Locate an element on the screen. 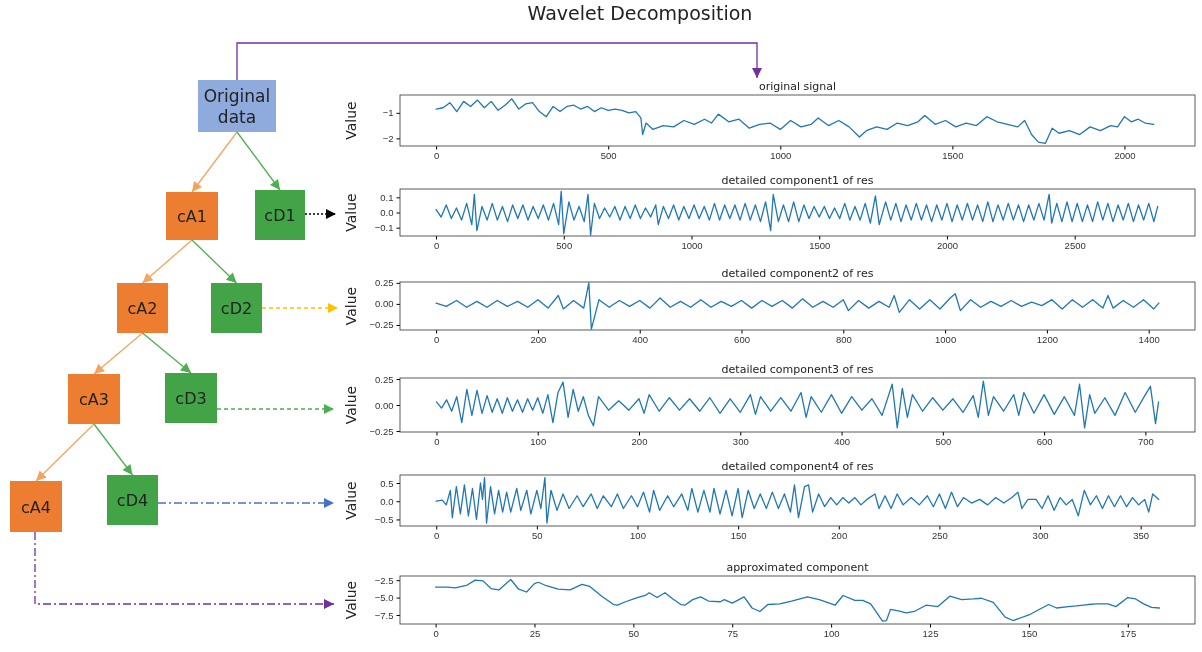 This screenshot has width=1202, height=652. text: cD3 is located at coordinates (191, 398).